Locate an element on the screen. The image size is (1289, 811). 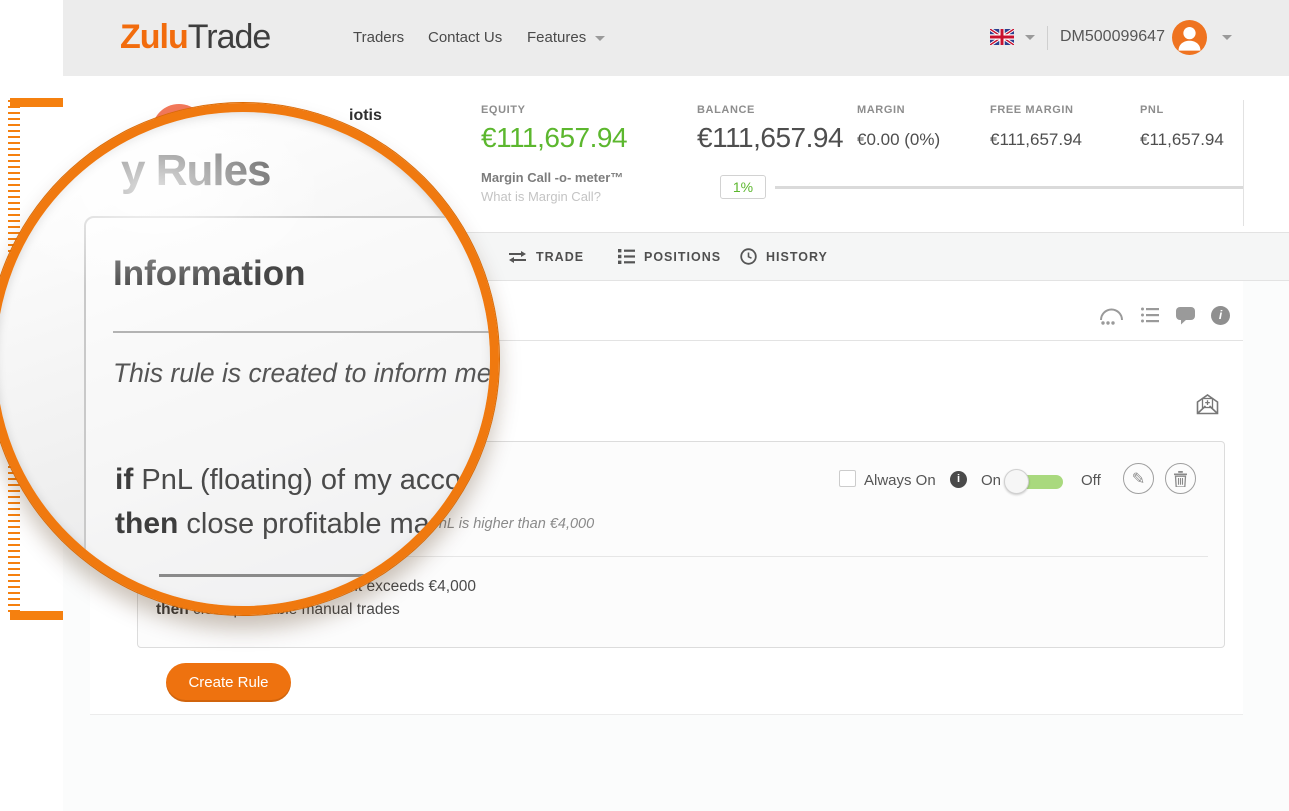
pencil-icon: ✎ is located at coordinates (1138, 479).